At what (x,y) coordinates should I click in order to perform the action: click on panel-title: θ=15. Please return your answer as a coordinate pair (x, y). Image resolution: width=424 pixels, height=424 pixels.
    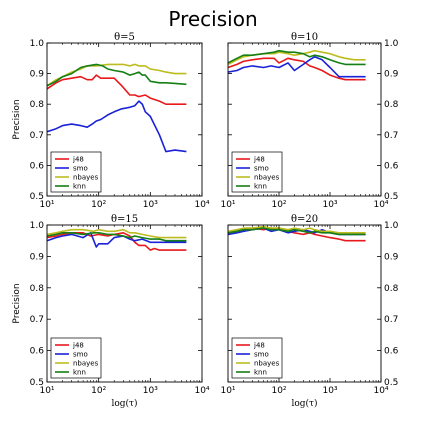
    Looking at the image, I should click on (124, 219).